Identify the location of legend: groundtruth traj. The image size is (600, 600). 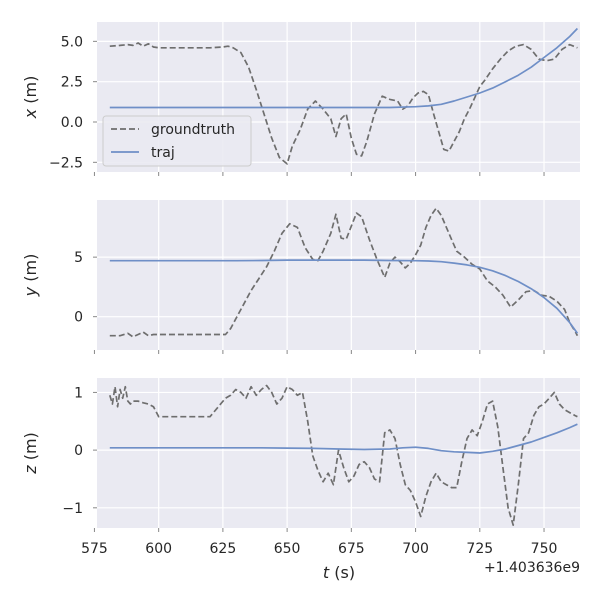
(177, 141).